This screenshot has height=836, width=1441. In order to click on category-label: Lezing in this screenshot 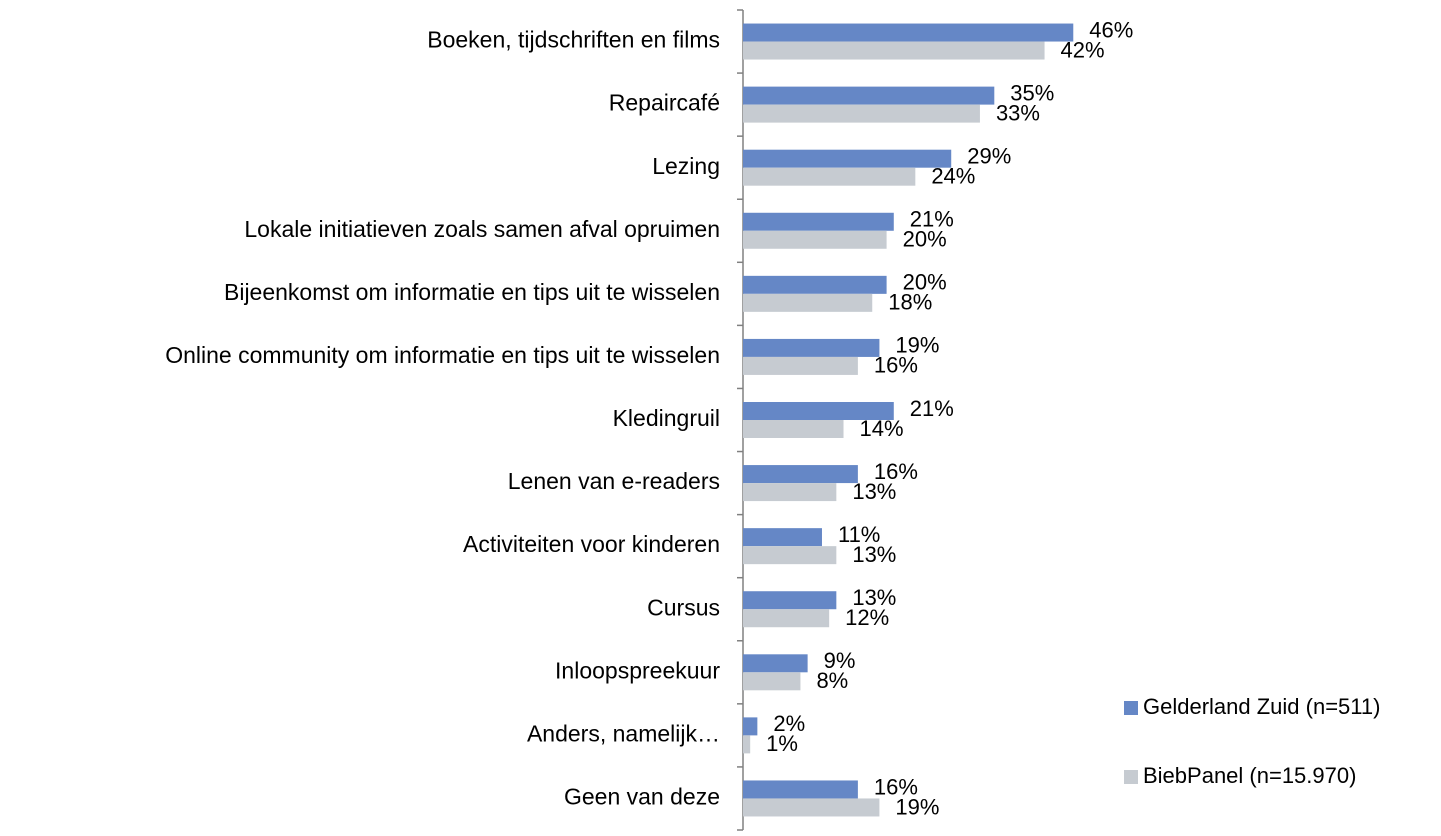, I will do `click(686, 166)`.